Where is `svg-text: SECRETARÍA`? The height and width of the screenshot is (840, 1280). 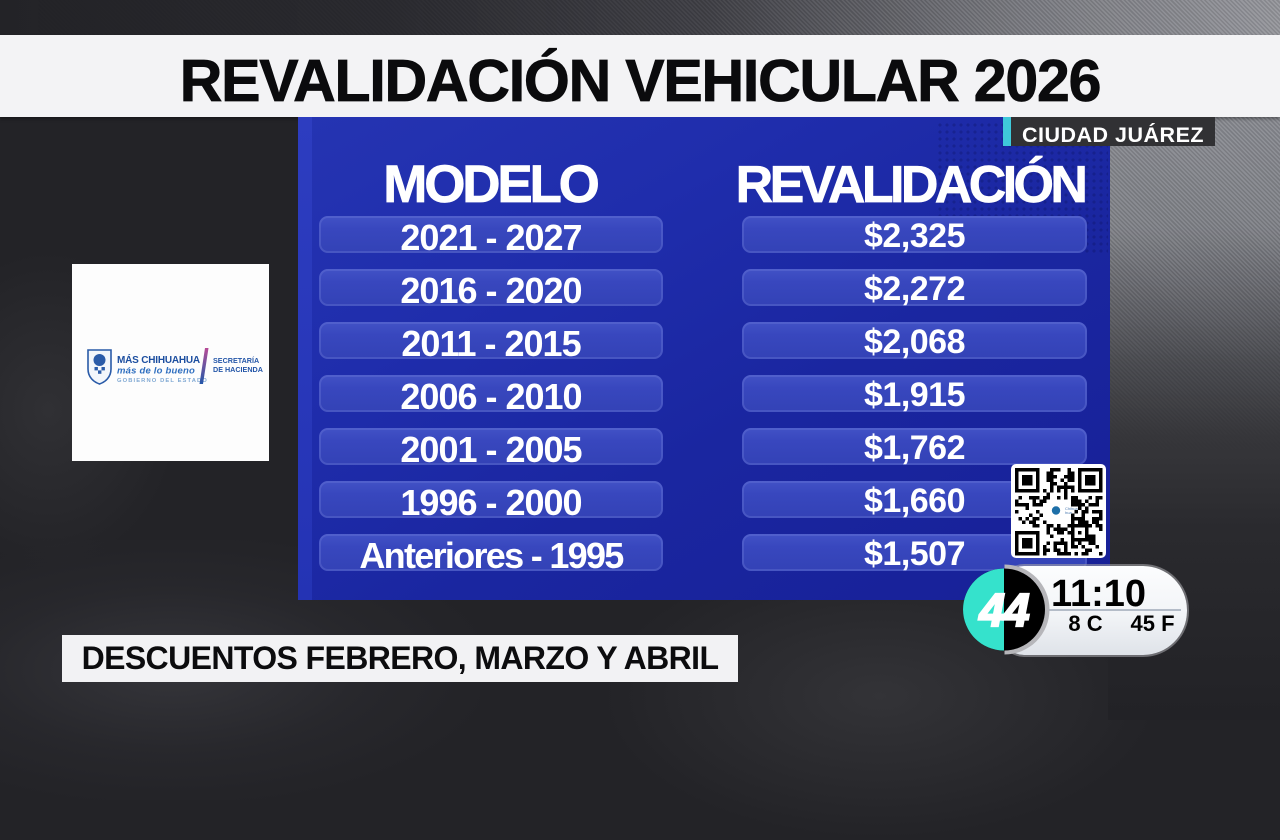 svg-text: SECRETARÍA is located at coordinates (236, 360).